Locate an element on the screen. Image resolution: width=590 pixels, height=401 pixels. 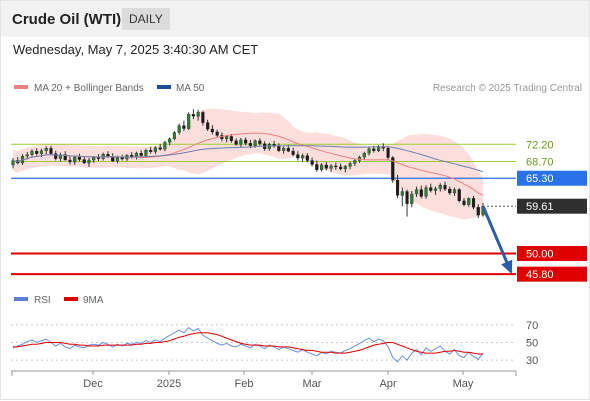
time-axis-label: 2025 is located at coordinates (169, 384).